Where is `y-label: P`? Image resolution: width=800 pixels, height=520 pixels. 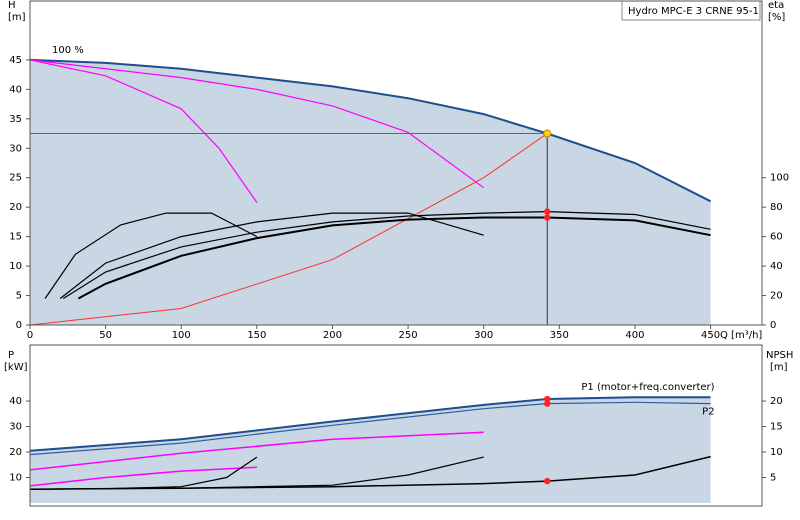
y-label: P is located at coordinates (11, 355).